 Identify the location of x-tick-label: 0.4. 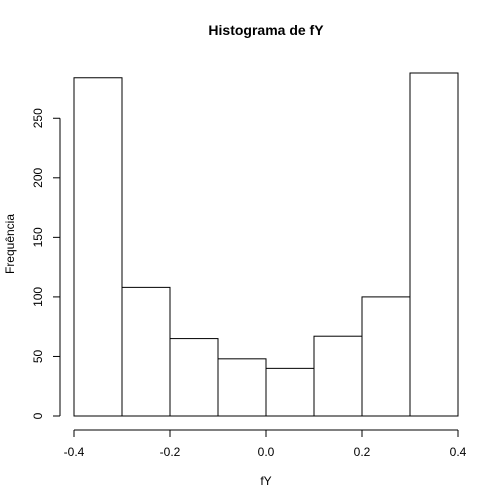
(458, 452).